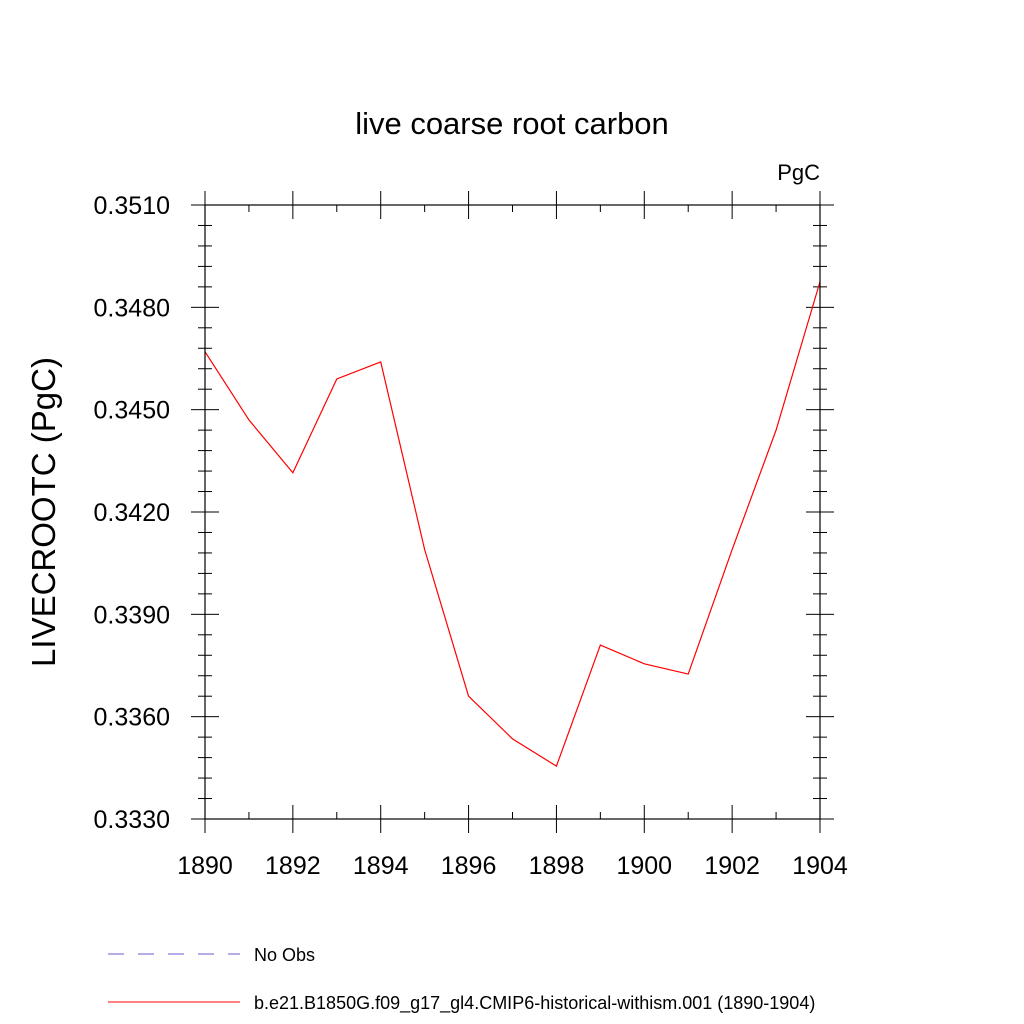 The height and width of the screenshot is (1024, 1024). I want to click on y-tick-label: 0.3510, so click(132, 206).